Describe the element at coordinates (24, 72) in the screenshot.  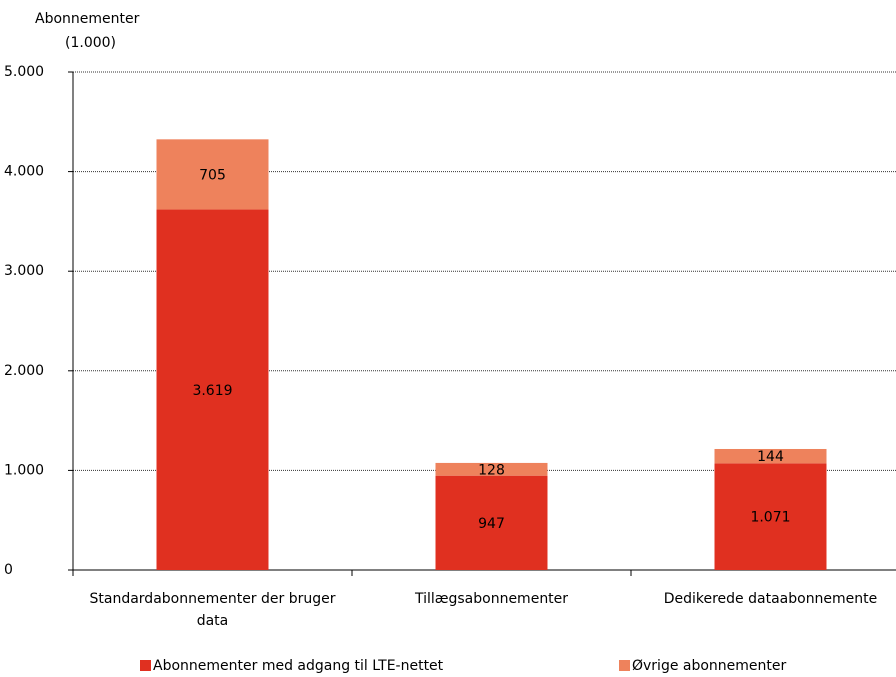
I see `y-tick-label: 5.000` at that location.